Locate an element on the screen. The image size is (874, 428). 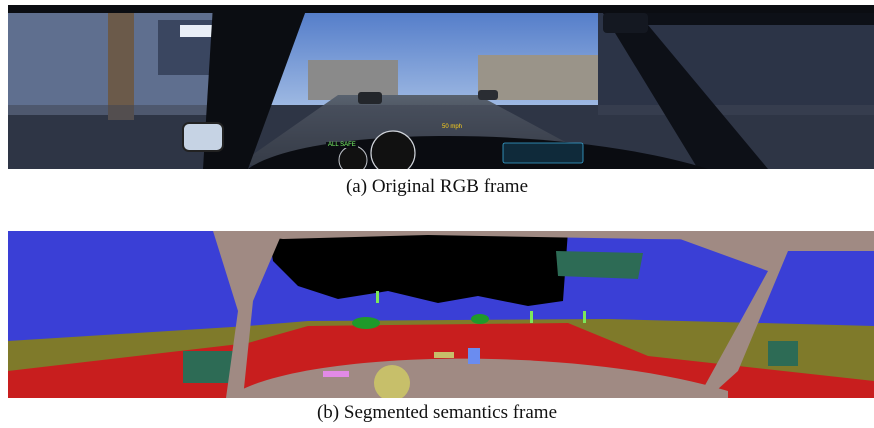
seg-car-left is located at coordinates (208, 367).